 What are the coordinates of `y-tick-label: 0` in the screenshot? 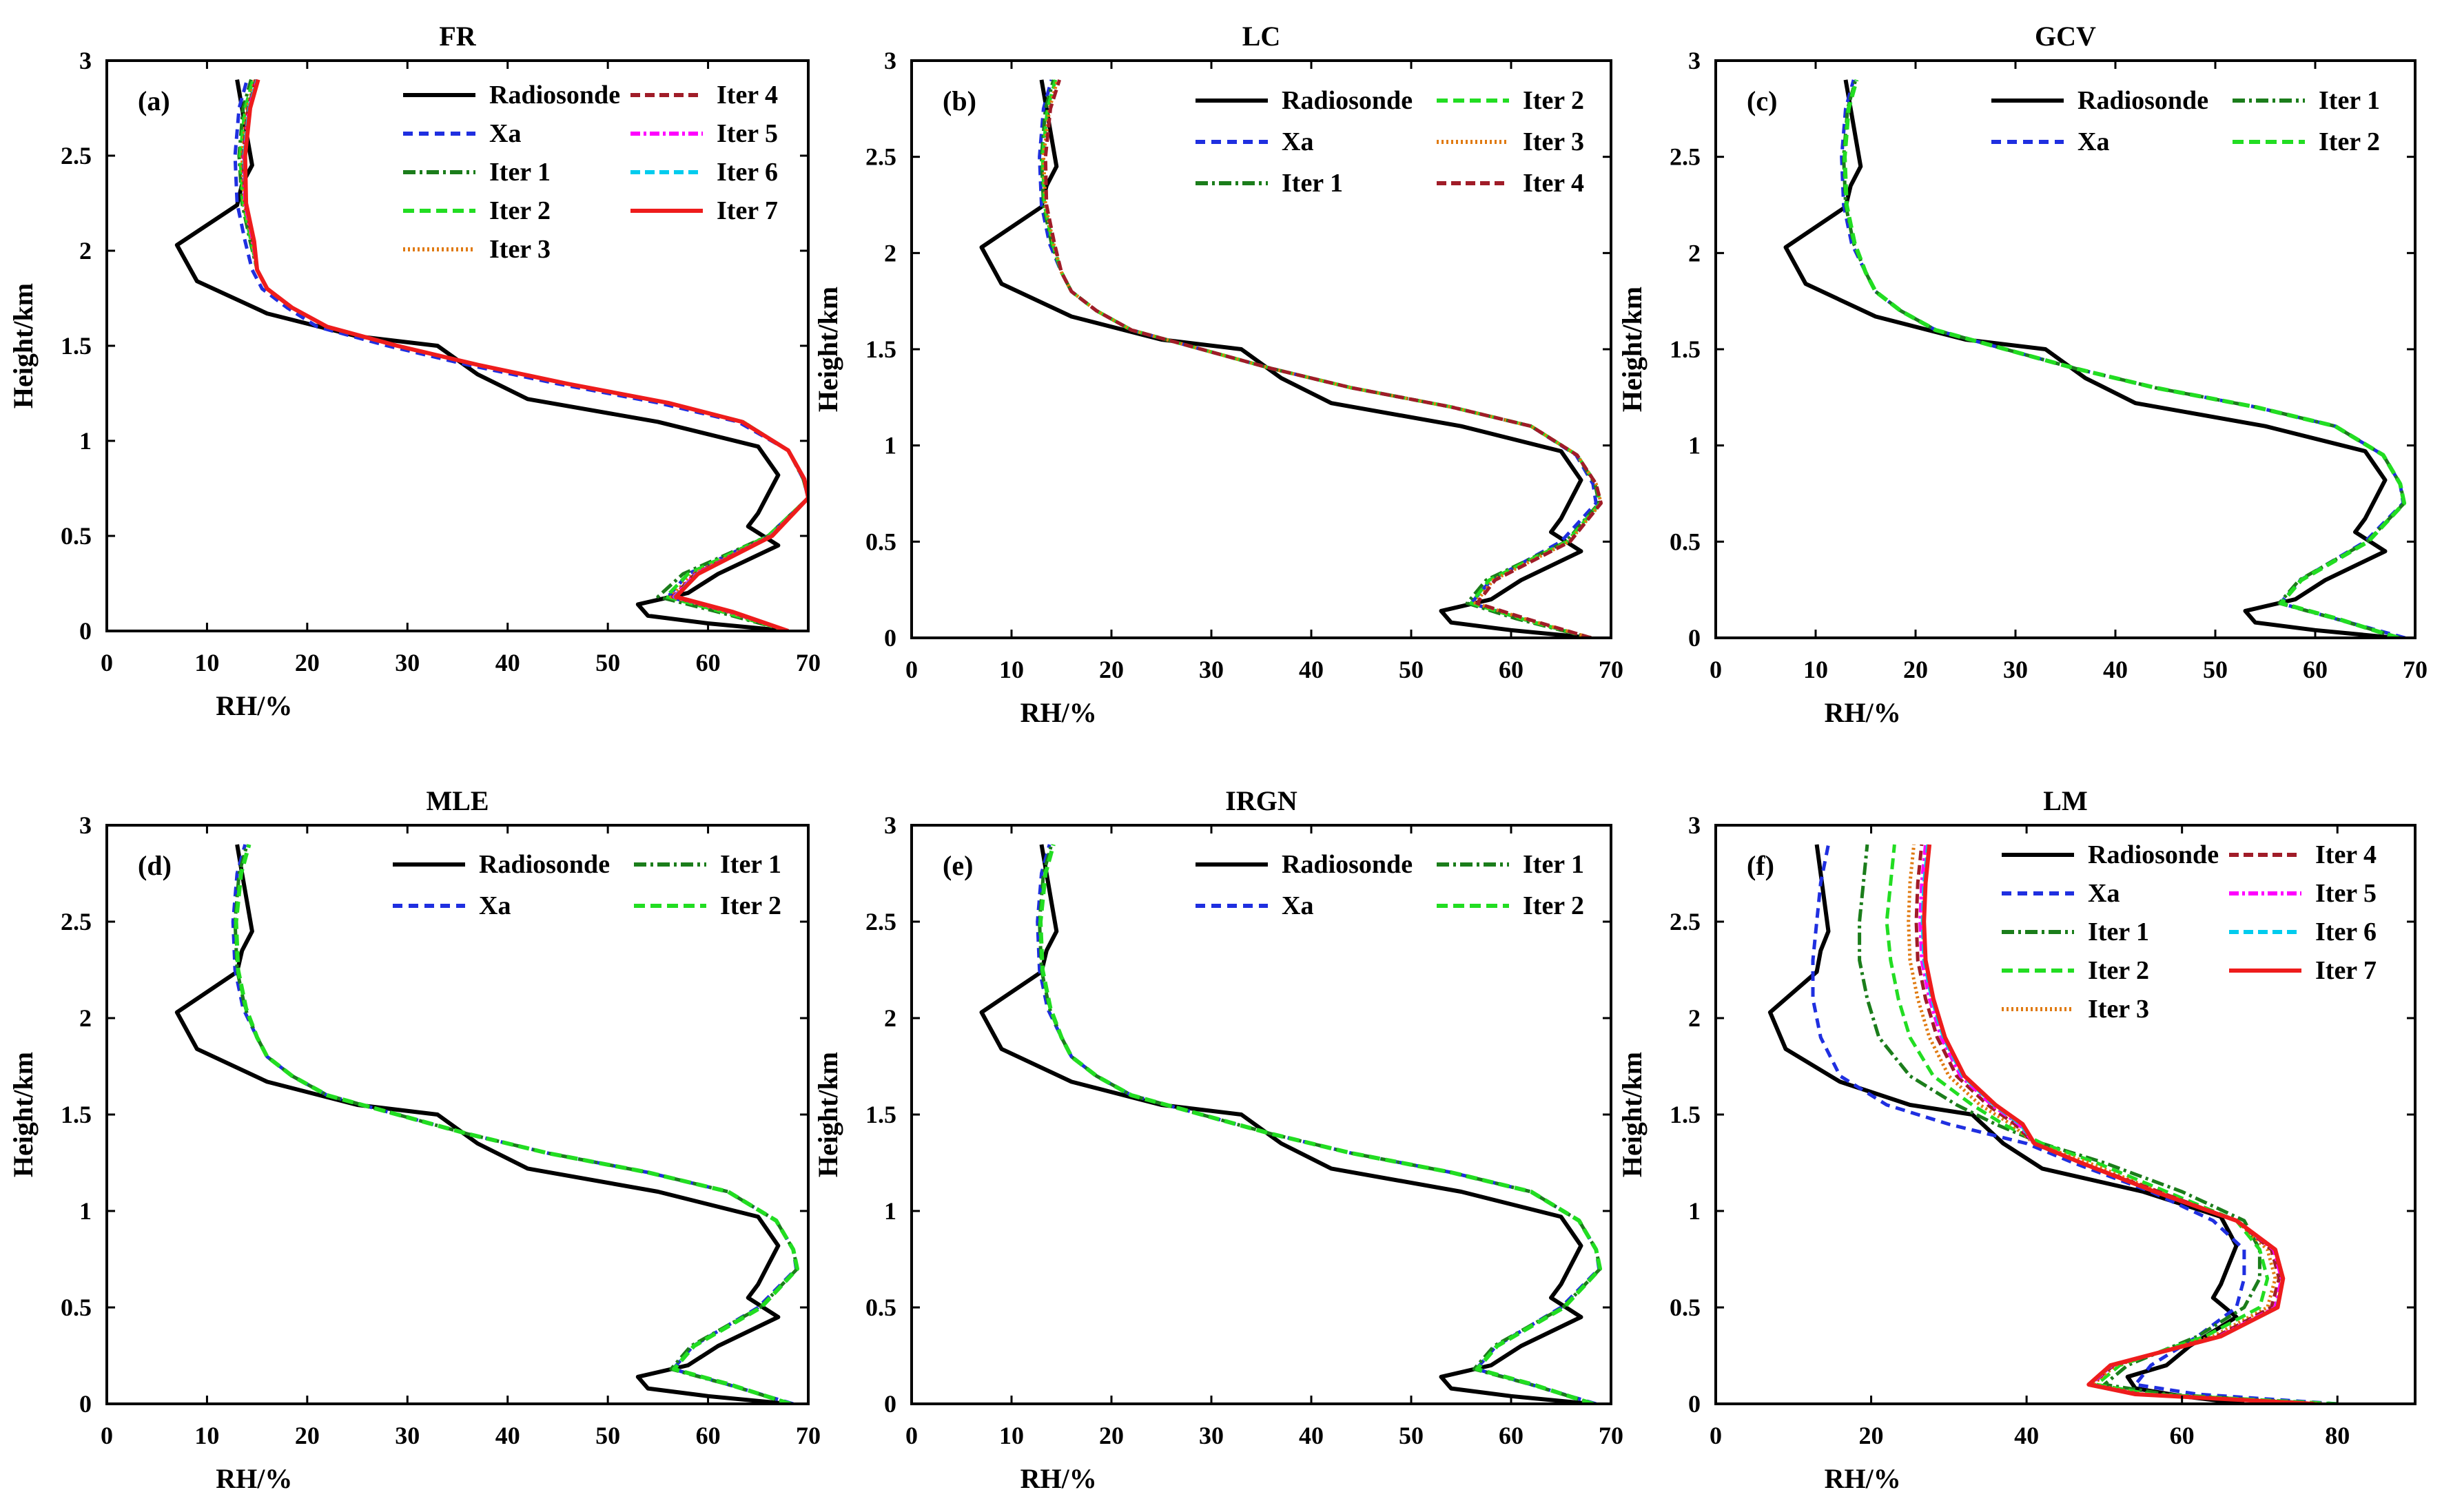 It's located at (85, 631).